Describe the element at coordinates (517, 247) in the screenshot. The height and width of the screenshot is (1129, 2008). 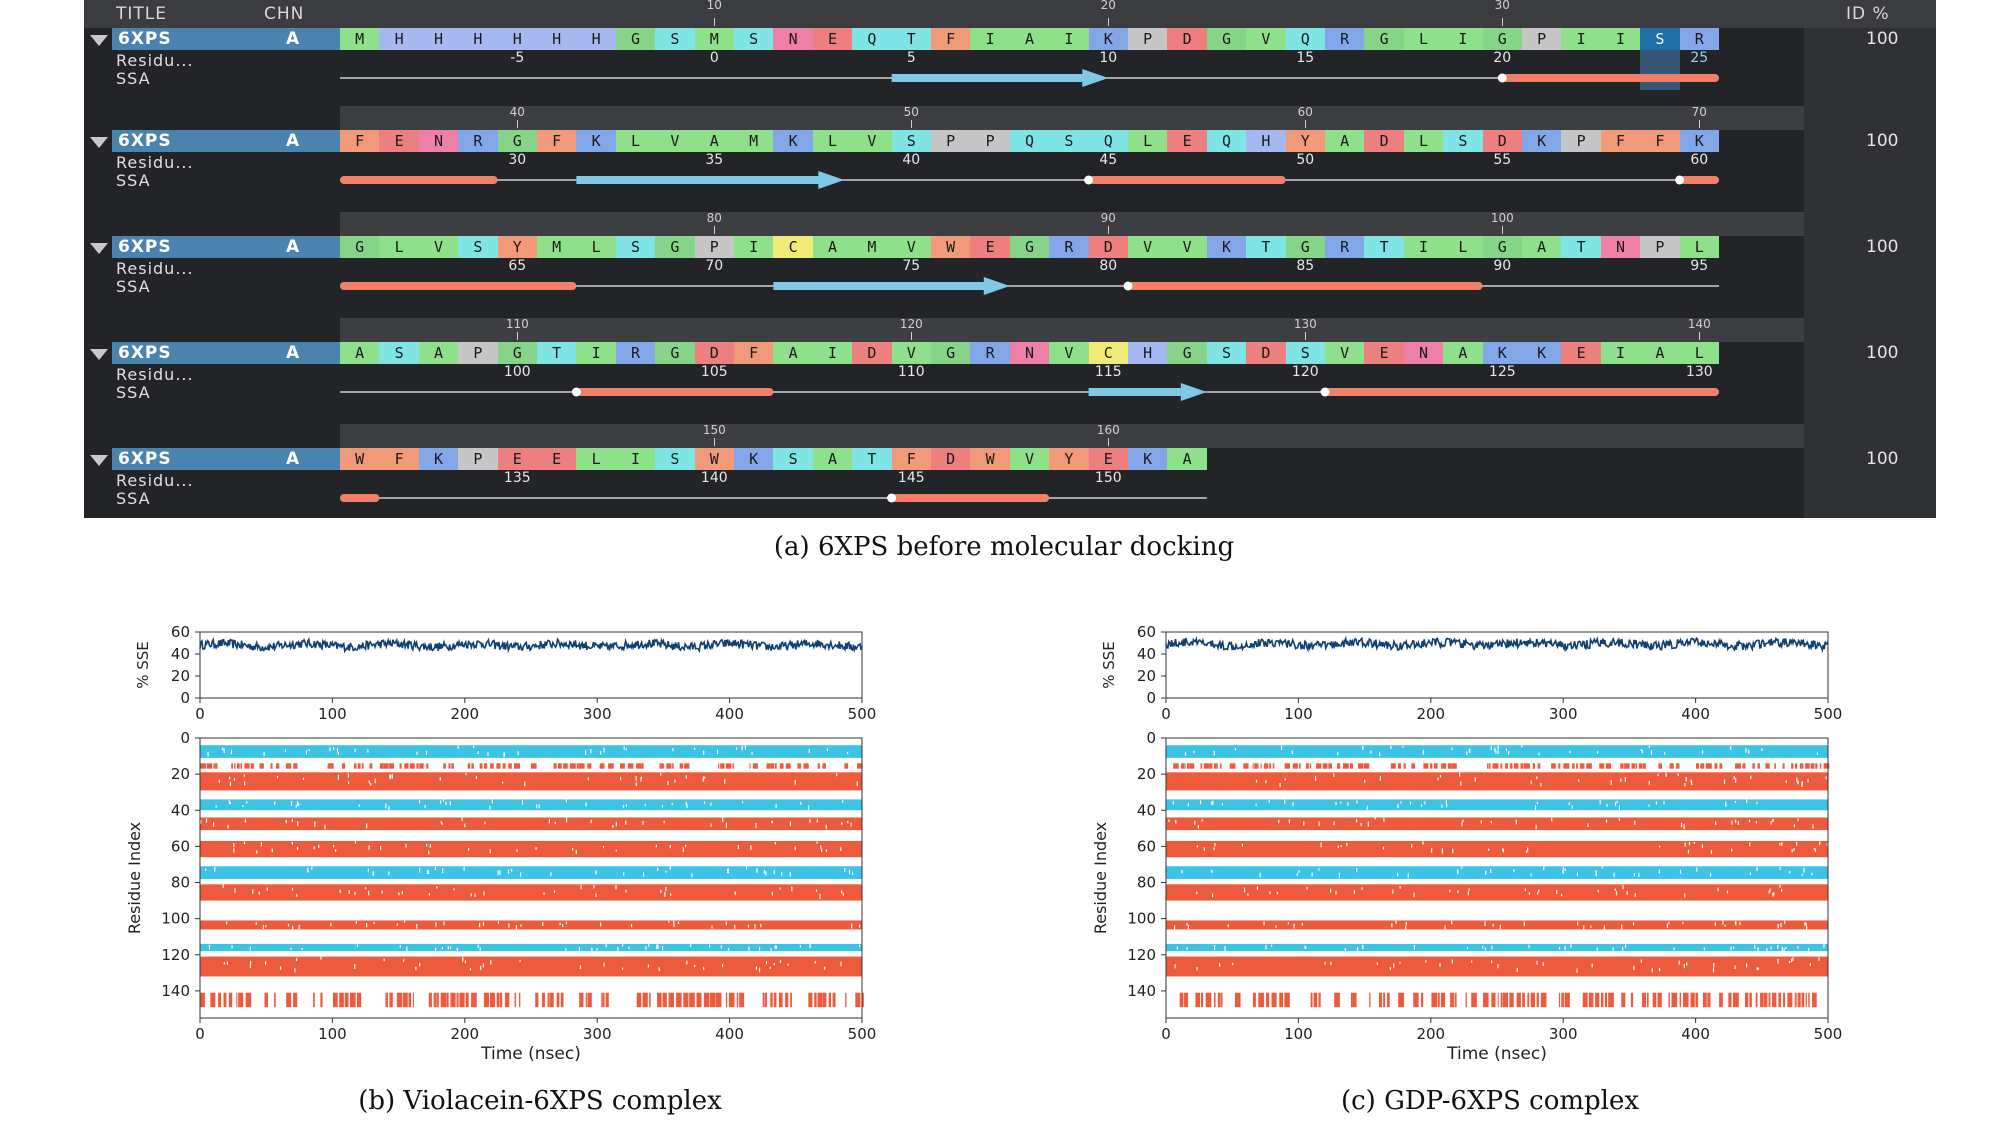
I see `residue-cell: Y` at that location.